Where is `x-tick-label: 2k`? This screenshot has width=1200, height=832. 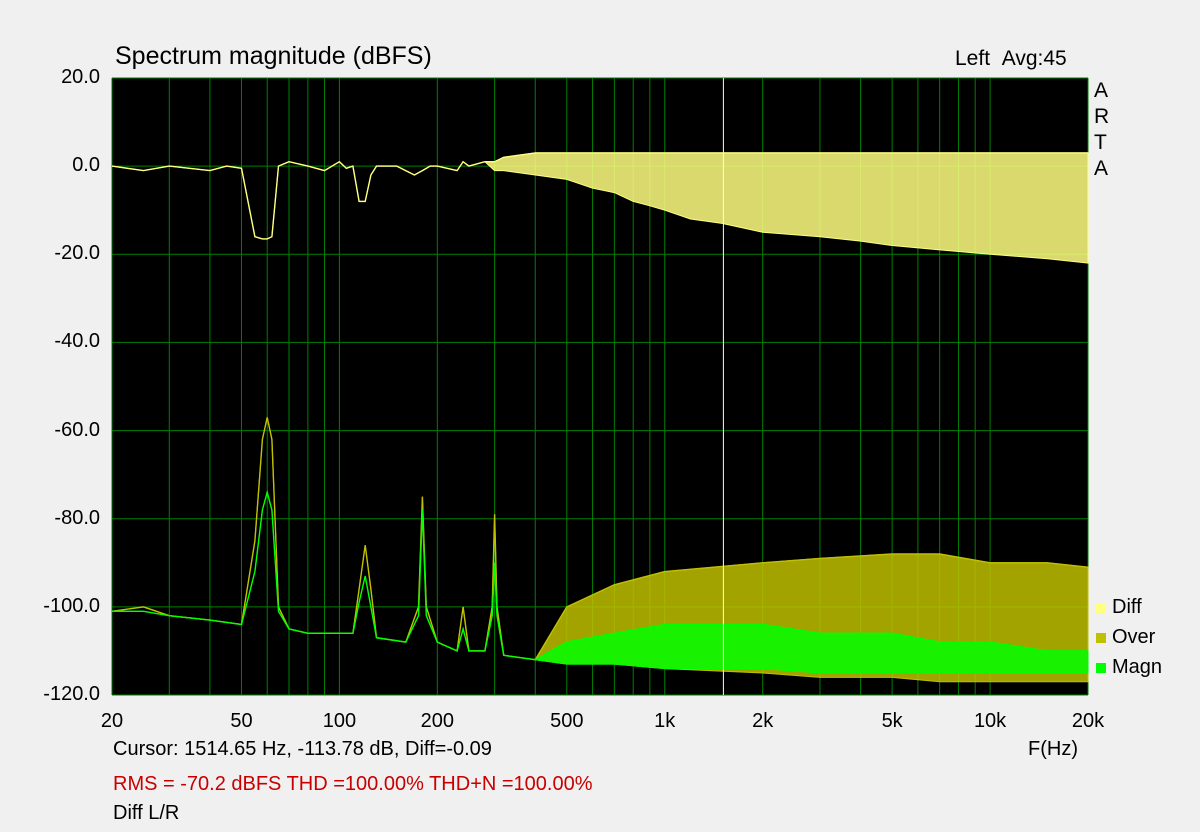
x-tick-label: 2k is located at coordinates (763, 721).